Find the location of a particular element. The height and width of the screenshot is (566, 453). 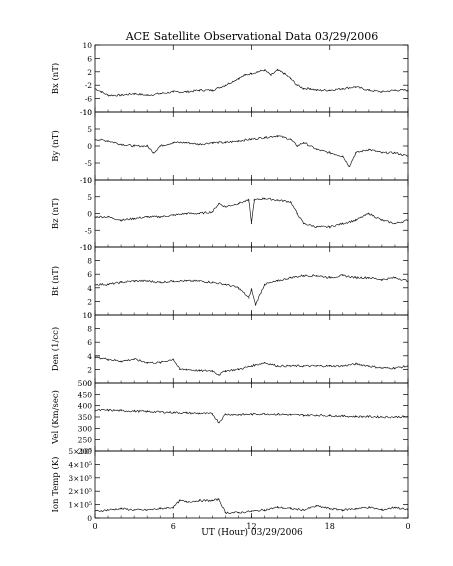

panel-1: 10 6 2 -2 -6 -10 Bx (nT) is located at coordinates (229, 79).